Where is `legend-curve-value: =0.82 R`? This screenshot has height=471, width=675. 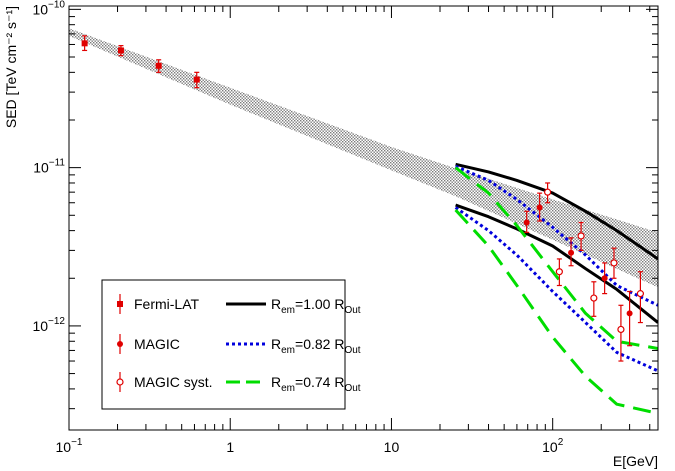
legend-curve-value: =0.82 R is located at coordinates (319, 344).